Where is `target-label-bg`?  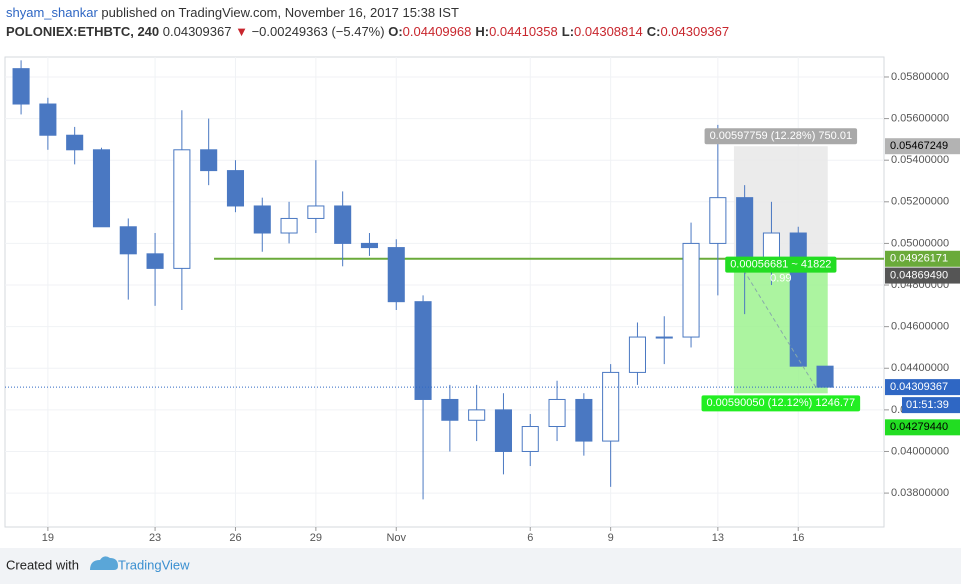
target-label-bg is located at coordinates (781, 403).